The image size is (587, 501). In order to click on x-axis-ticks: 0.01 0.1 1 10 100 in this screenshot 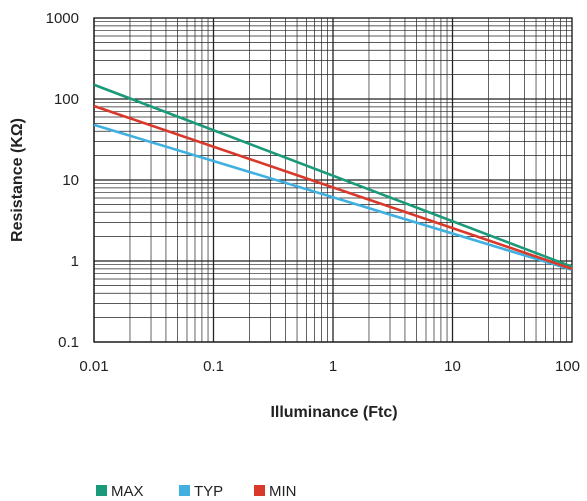, I will do `click(329, 366)`.